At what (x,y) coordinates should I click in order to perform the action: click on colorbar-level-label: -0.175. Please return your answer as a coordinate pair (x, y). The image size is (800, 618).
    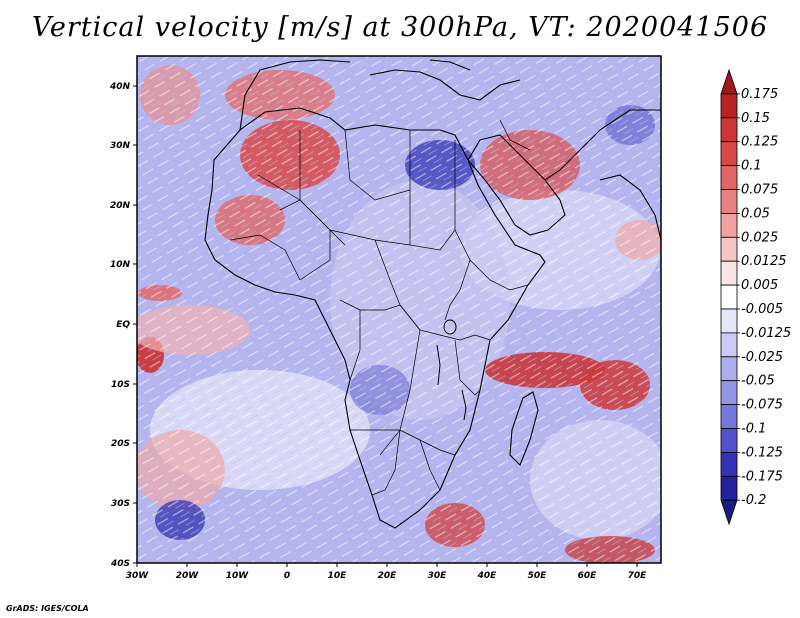
    Looking at the image, I should click on (762, 476).